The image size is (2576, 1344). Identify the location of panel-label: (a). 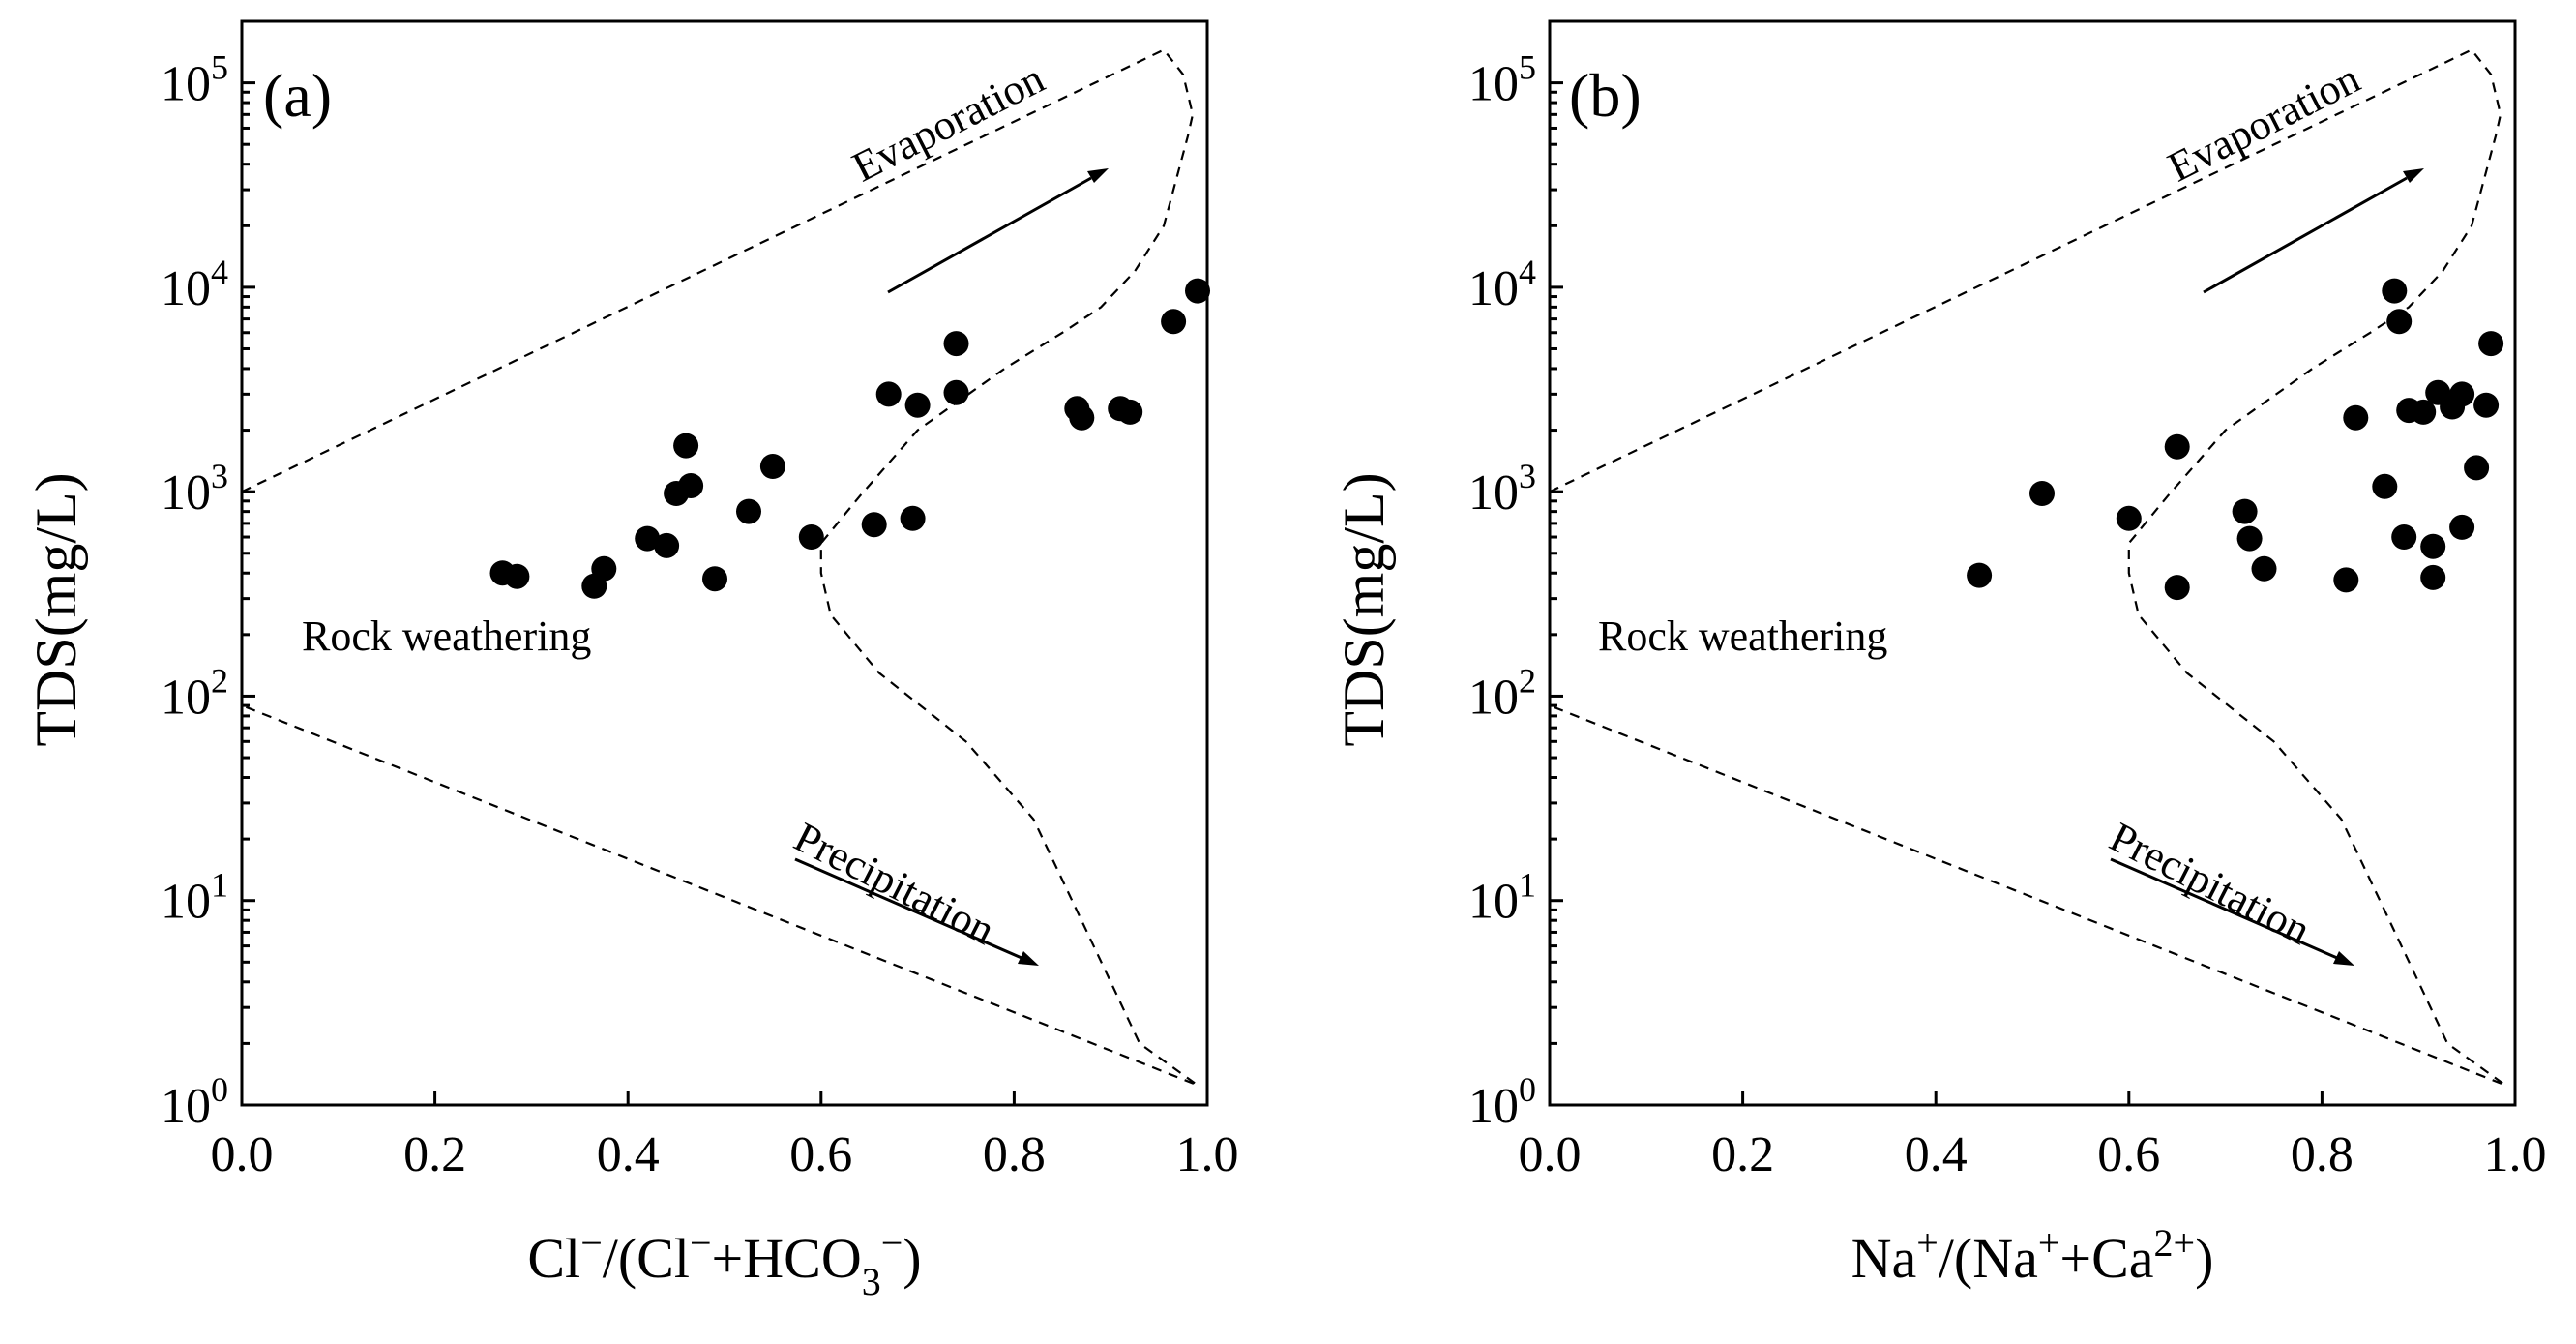
(297, 95).